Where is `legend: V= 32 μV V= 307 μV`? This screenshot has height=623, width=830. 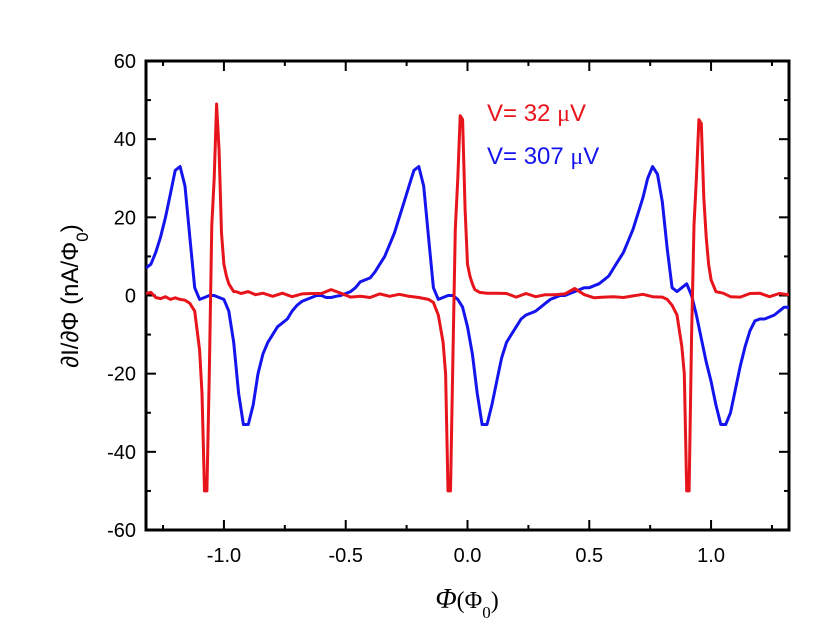 legend: V= 32 μV V= 307 μV is located at coordinates (543, 135).